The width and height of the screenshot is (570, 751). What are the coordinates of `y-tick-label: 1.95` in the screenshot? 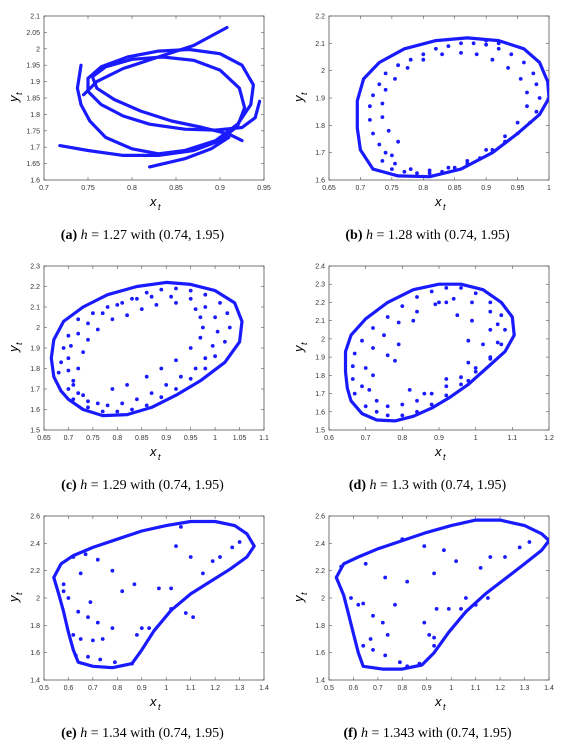 It's located at (33, 66).